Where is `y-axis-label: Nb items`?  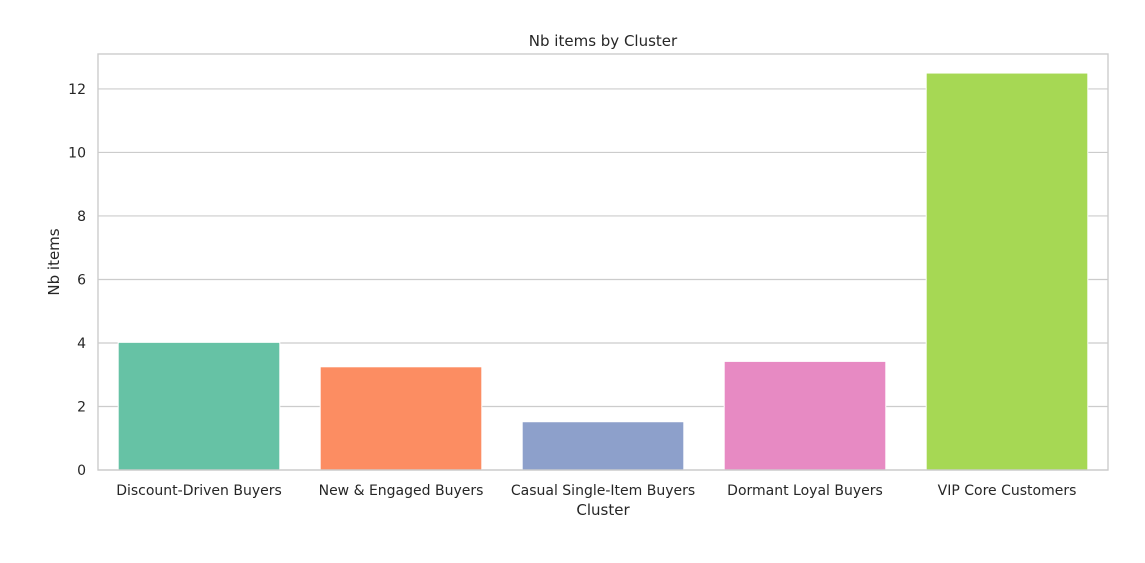 y-axis-label: Nb items is located at coordinates (54, 261).